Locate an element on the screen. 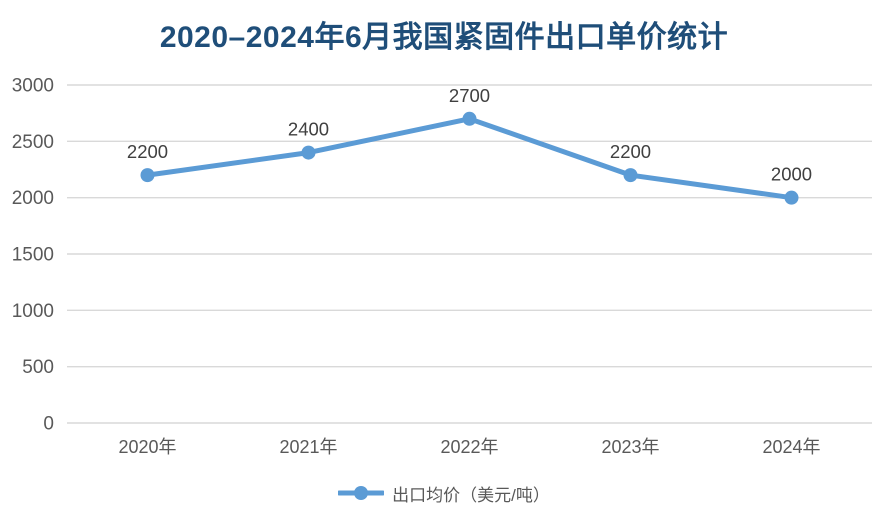  data-label: 2700 is located at coordinates (469, 95).